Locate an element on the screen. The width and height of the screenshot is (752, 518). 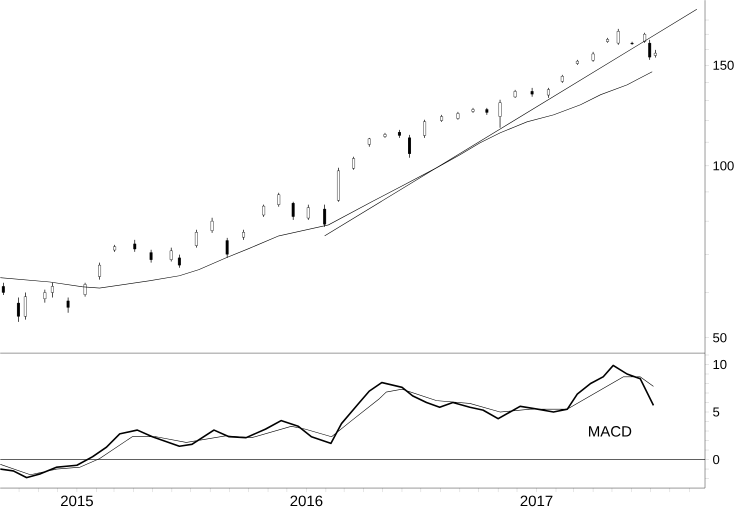
y-tick-label: 100 is located at coordinates (724, 165).